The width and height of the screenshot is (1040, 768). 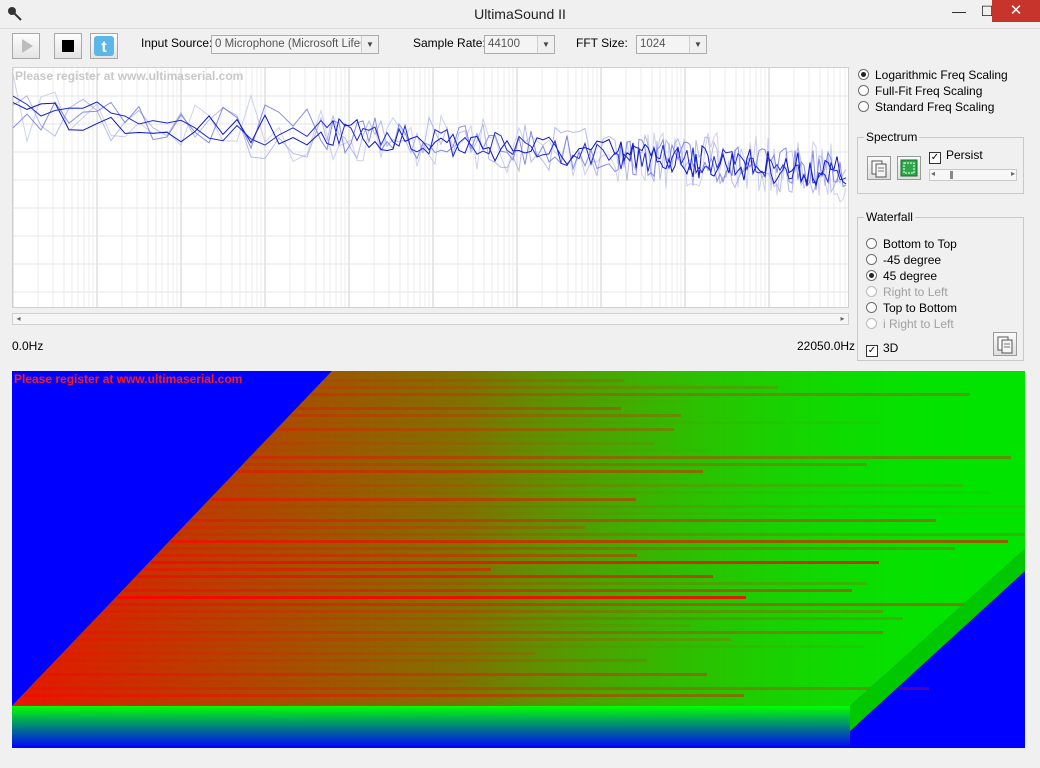 I want to click on capture-icon, so click(x=909, y=168).